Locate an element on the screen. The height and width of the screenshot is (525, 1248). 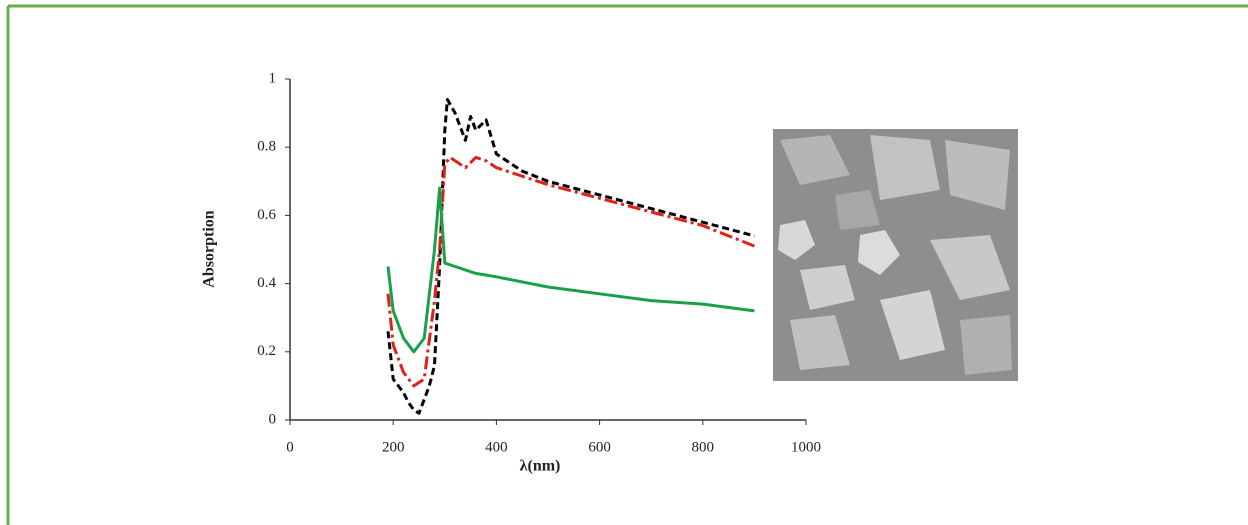
x-tick-label: 400 is located at coordinates (496, 447).